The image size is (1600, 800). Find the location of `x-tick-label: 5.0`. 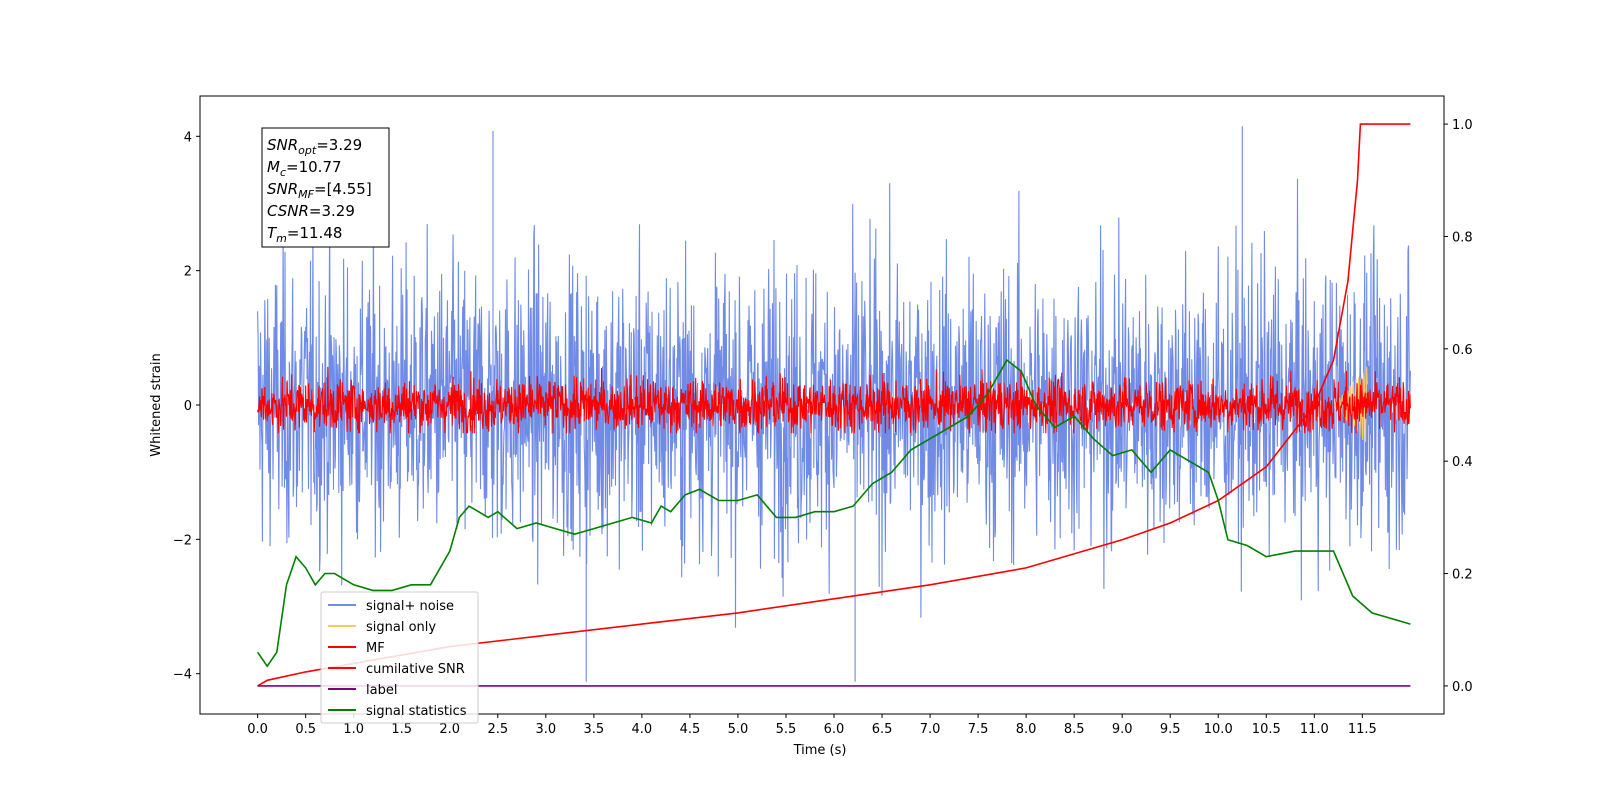

x-tick-label: 5.0 is located at coordinates (738, 729).